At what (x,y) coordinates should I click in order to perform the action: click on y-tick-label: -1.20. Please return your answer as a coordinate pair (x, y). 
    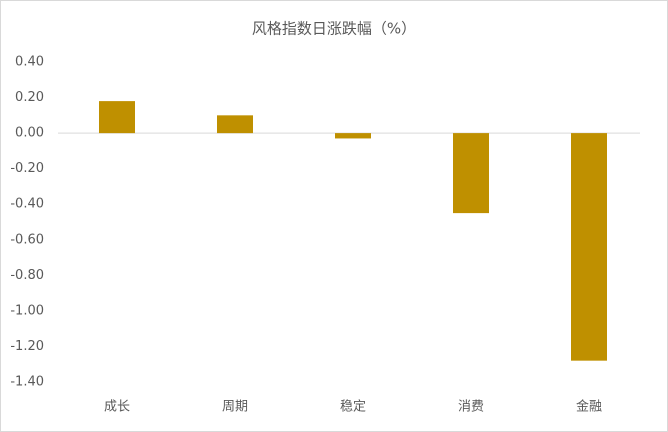
    Looking at the image, I should click on (27, 346).